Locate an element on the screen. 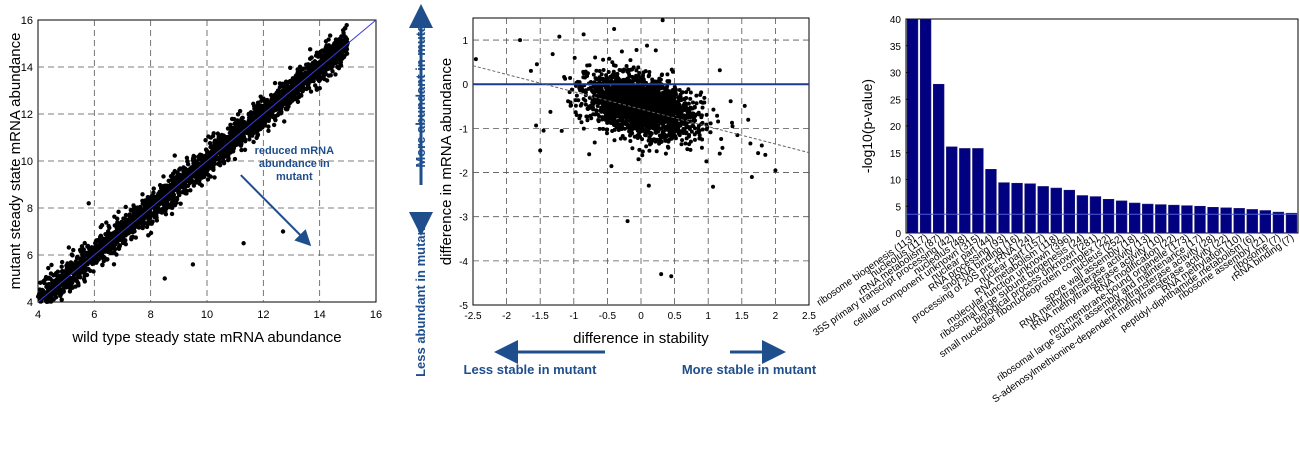 The width and height of the screenshot is (1300, 465). y-tick-label: 12 is located at coordinates (27, 115).